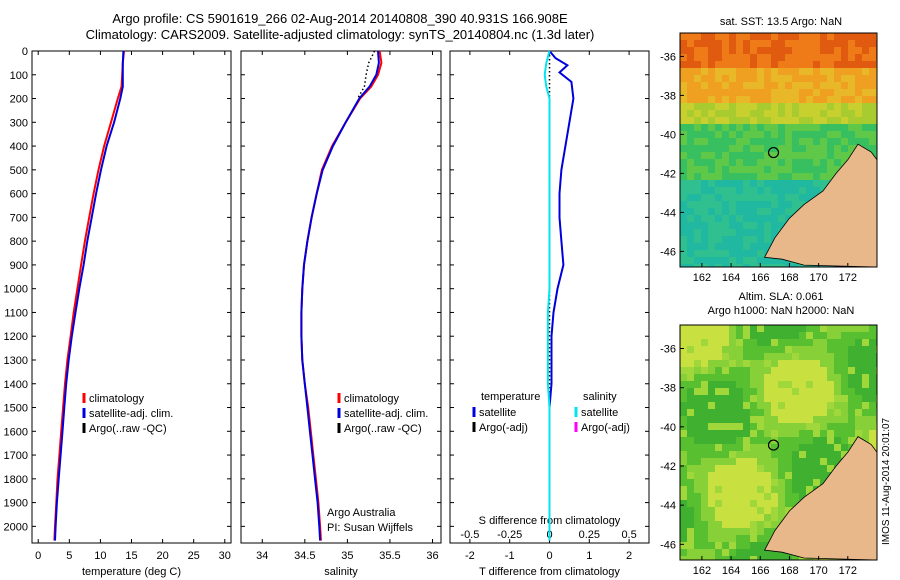 This screenshot has width=900, height=580. I want to click on temperature-series-satellite-adj-clim-, so click(89, 295).